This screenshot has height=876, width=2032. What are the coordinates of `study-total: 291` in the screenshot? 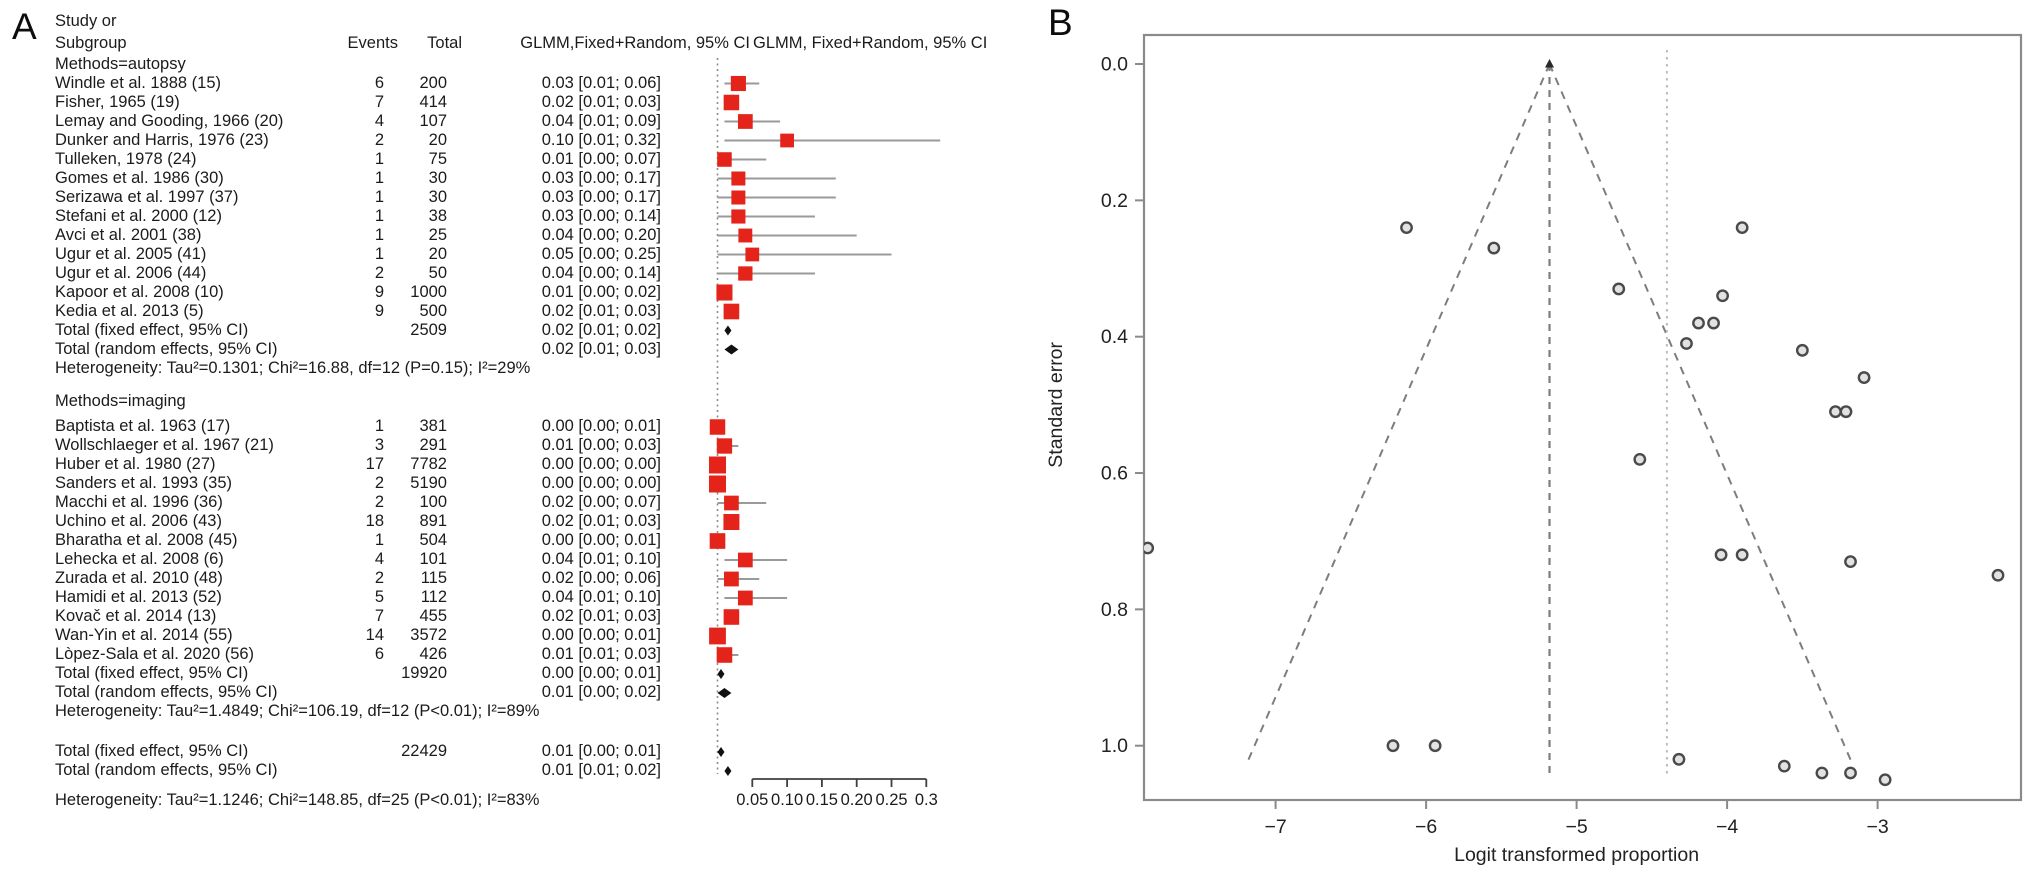 It's located at (433, 445).